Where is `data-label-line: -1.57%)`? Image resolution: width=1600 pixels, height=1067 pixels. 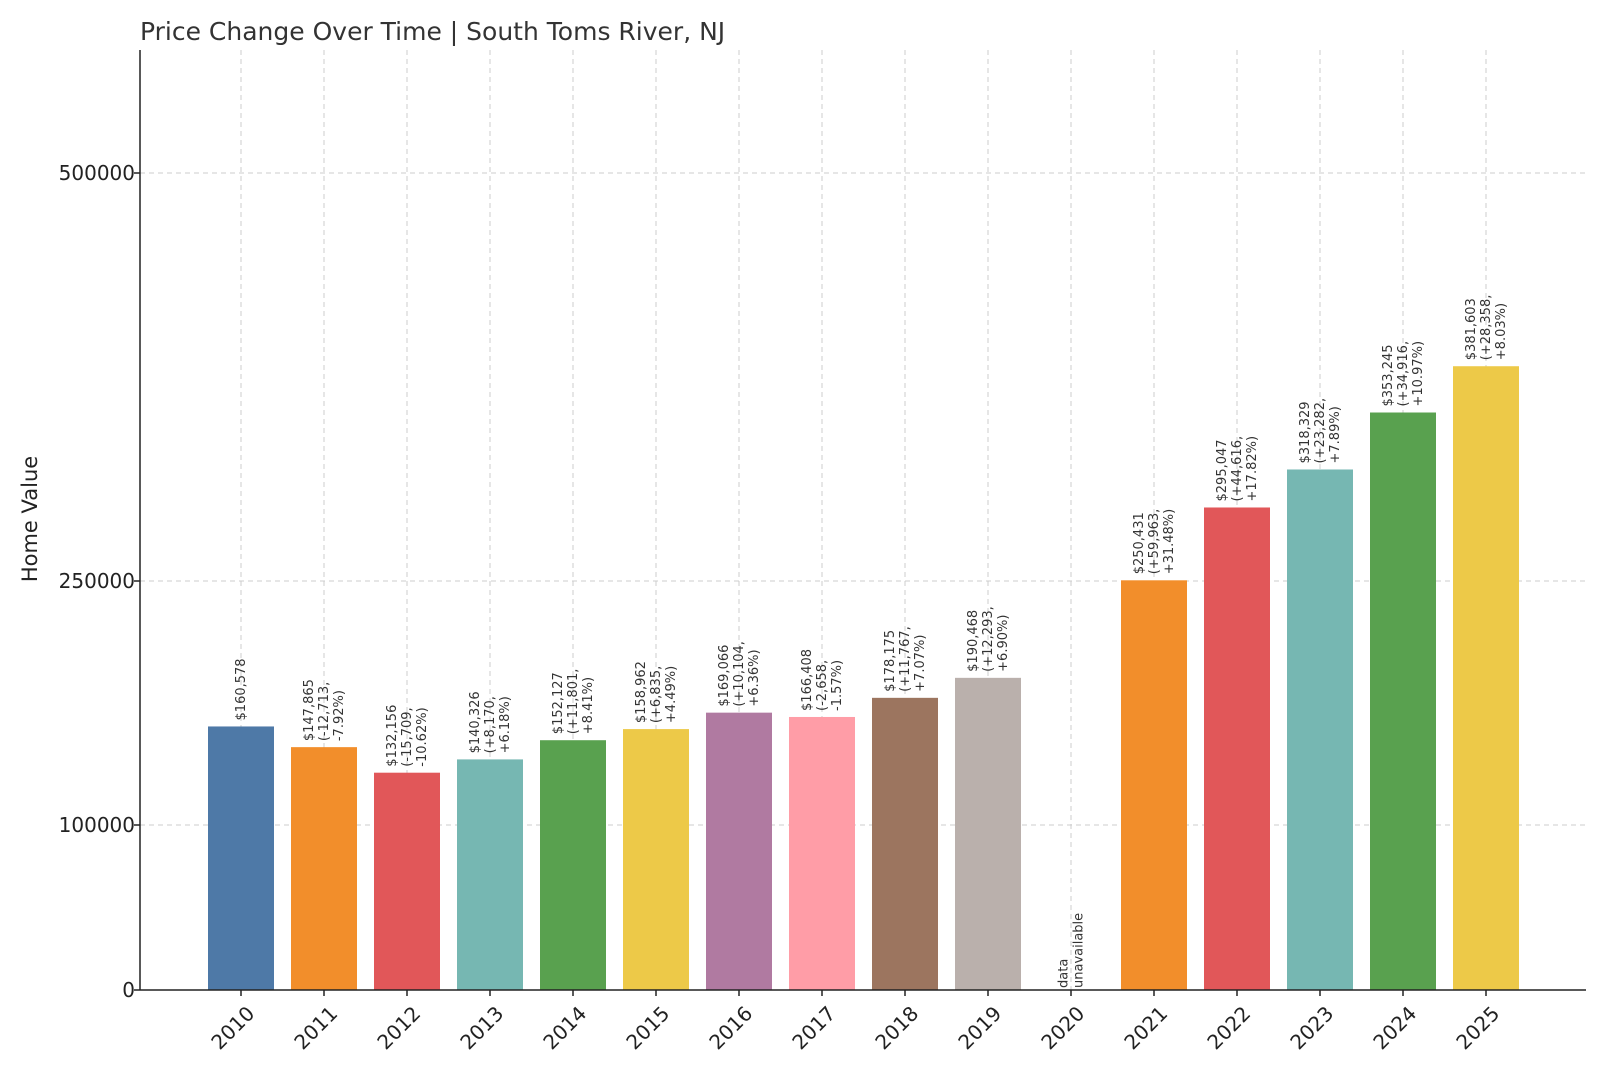
data-label-line: -1.57%) is located at coordinates (837, 685).